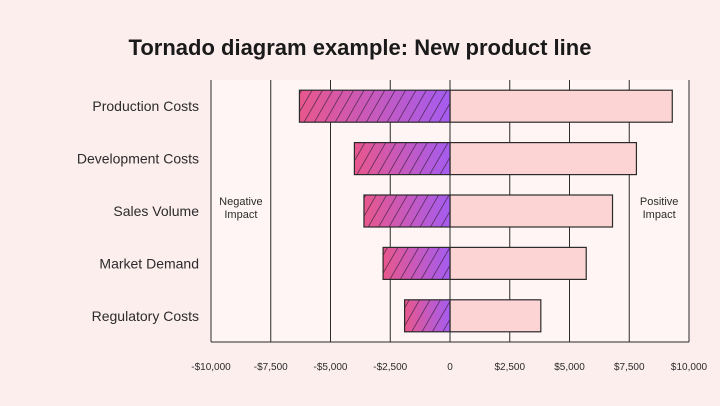 This screenshot has height=406, width=720. What do you see at coordinates (509, 367) in the screenshot?
I see `x-tick-label: $2,500` at bounding box center [509, 367].